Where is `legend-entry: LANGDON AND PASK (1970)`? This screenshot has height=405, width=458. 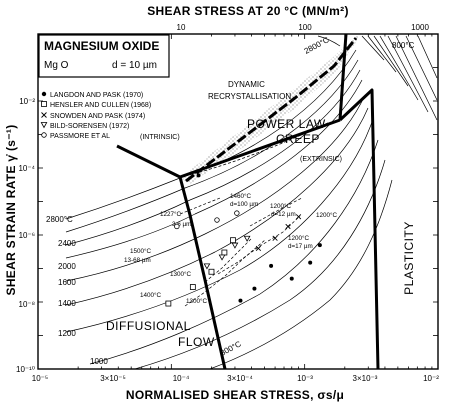
legend-entry: LANGDON AND PASK (1970) is located at coordinates (96, 95).